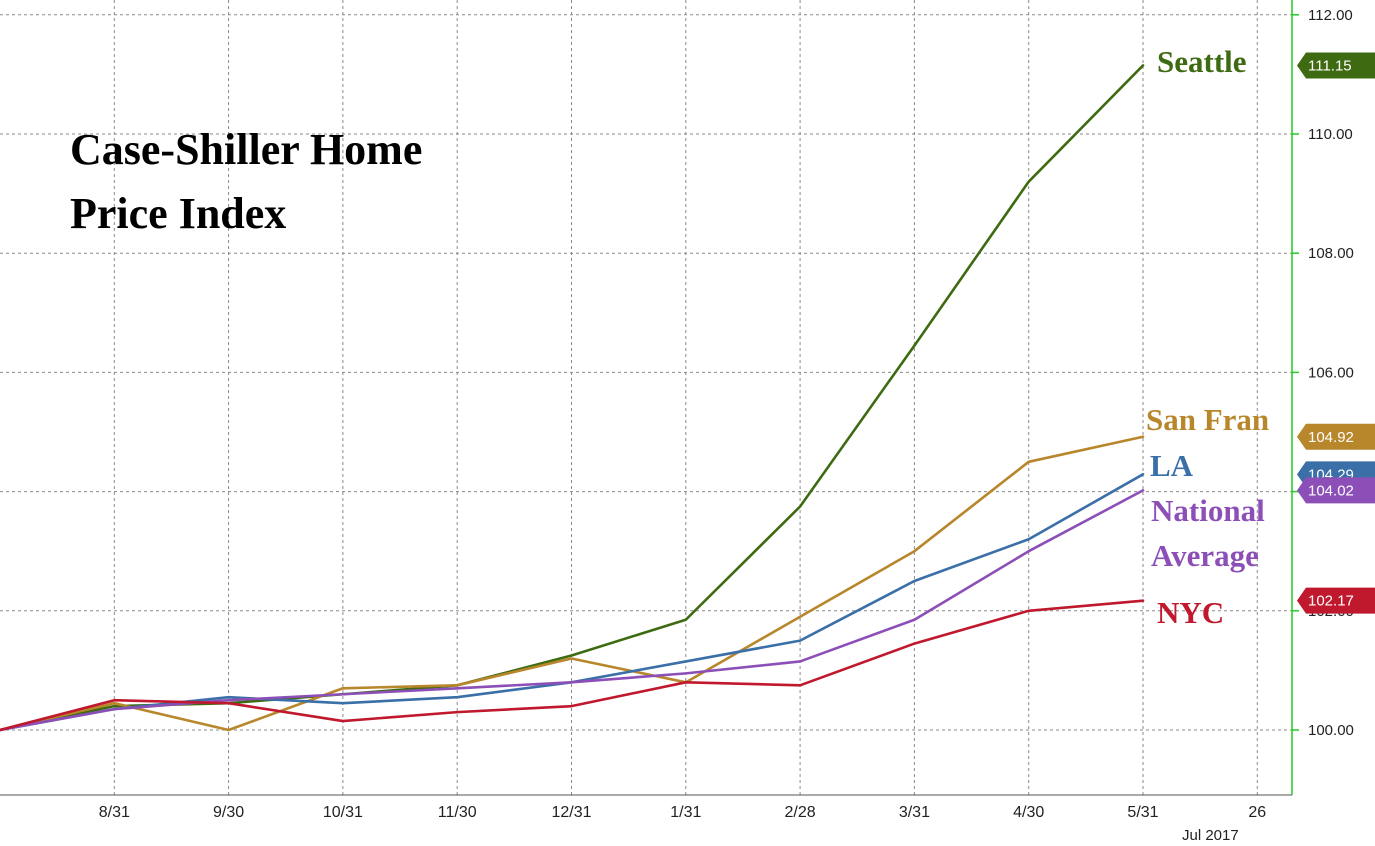  I want to click on last-value-tag-seattle: 111.15, so click(1336, 65).